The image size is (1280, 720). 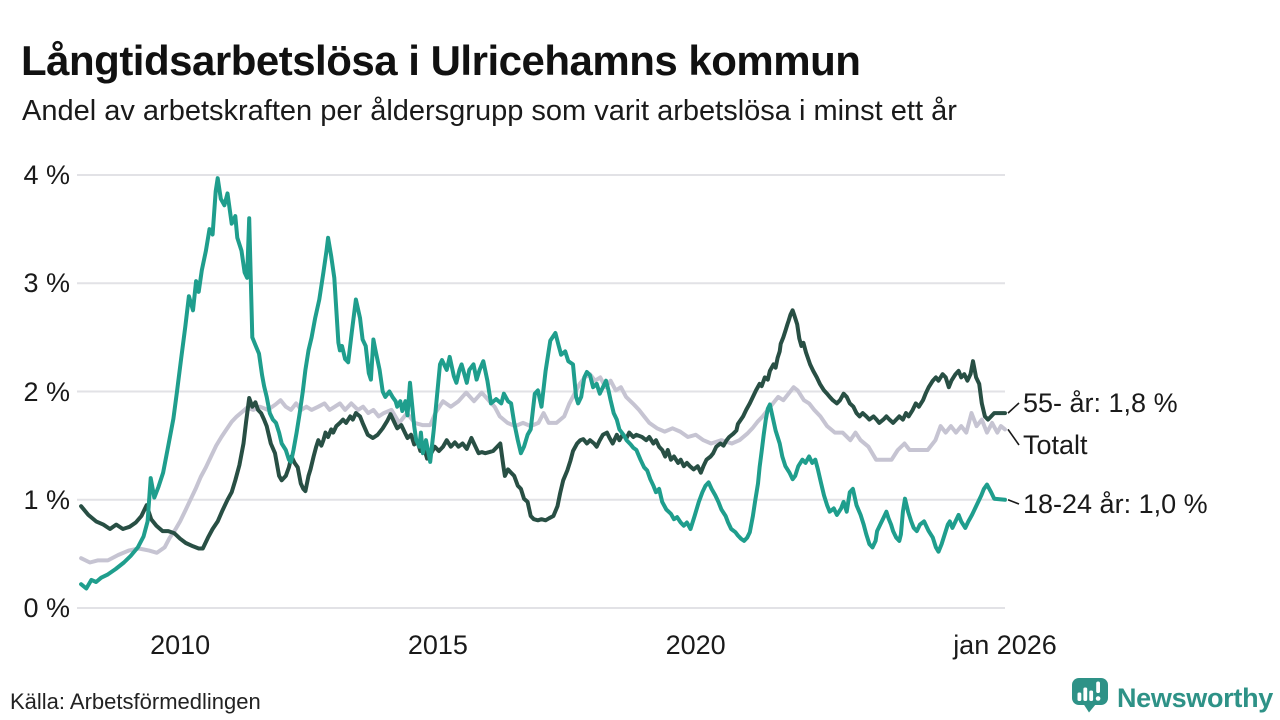 I want to click on y-axis-label-2: 2 %, so click(x=46, y=391).